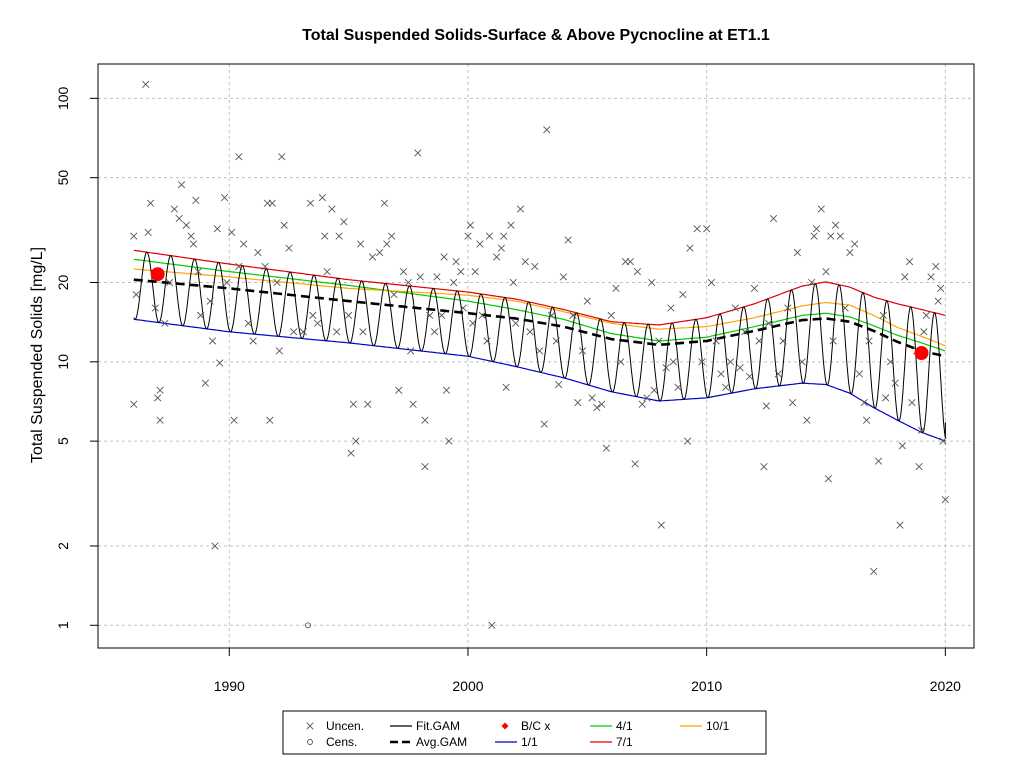  Describe the element at coordinates (63, 546) in the screenshot. I see `y-tick-label-2: 2` at that location.